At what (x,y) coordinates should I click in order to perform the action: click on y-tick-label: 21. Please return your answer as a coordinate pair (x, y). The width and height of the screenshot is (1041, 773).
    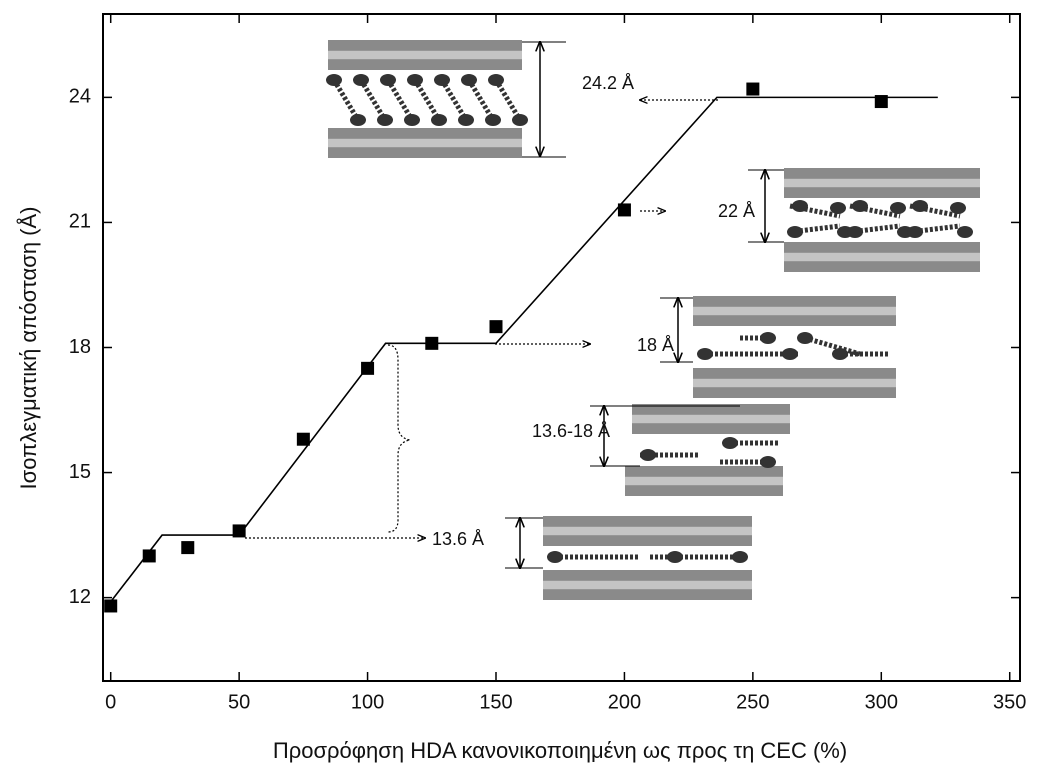
    Looking at the image, I should click on (80, 222).